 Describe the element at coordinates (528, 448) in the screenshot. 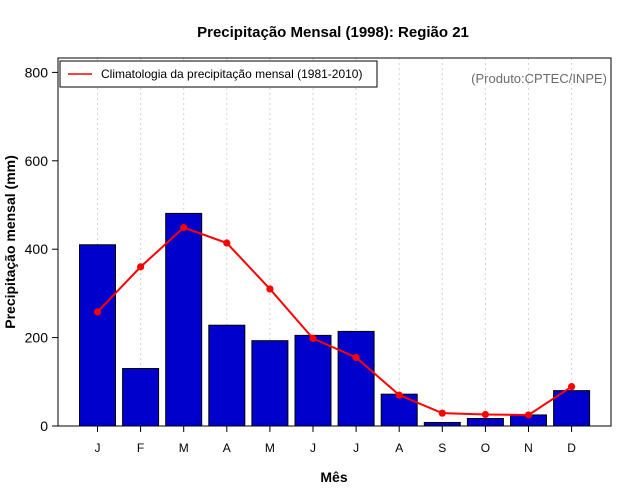

I see `x-tick-label: N` at that location.